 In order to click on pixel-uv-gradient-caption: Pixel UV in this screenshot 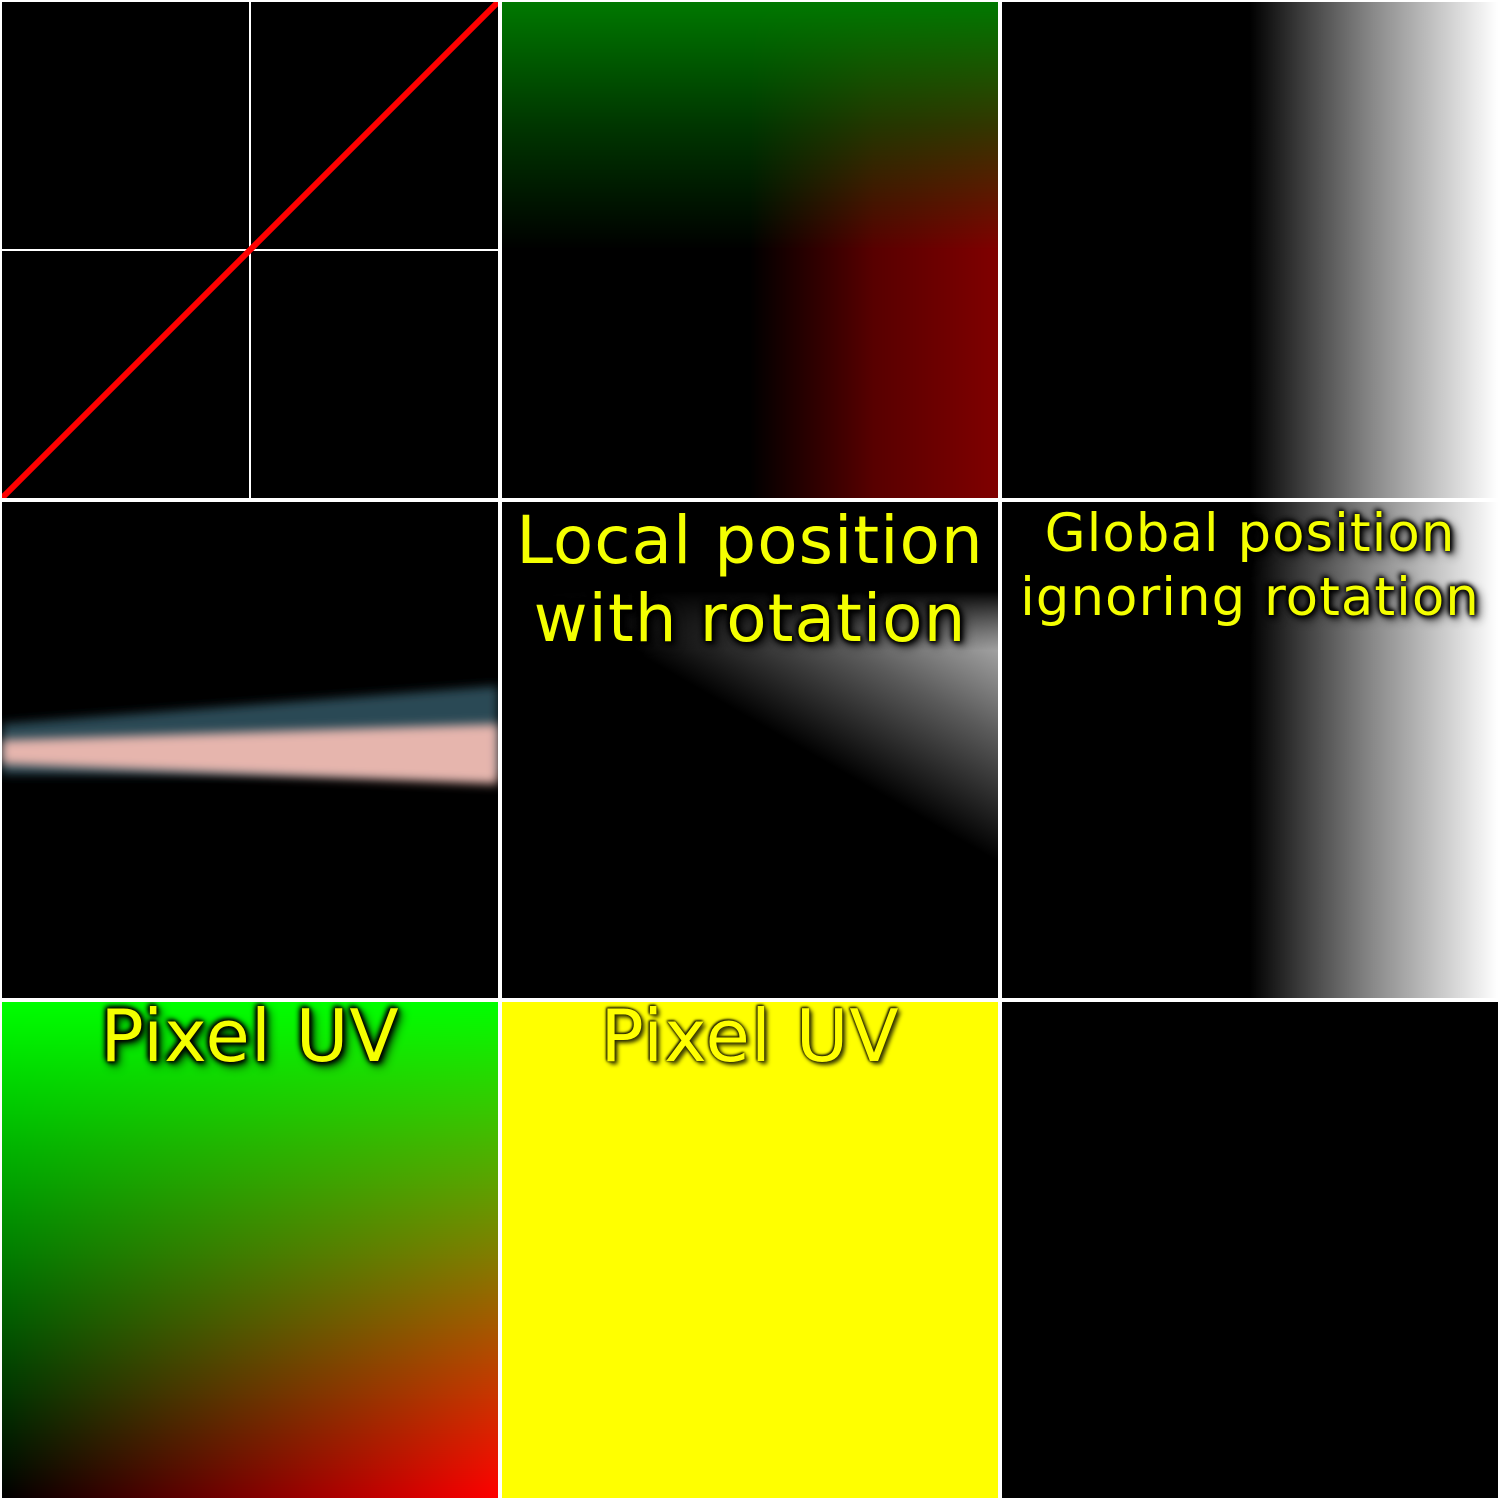, I will do `click(250, 1040)`.